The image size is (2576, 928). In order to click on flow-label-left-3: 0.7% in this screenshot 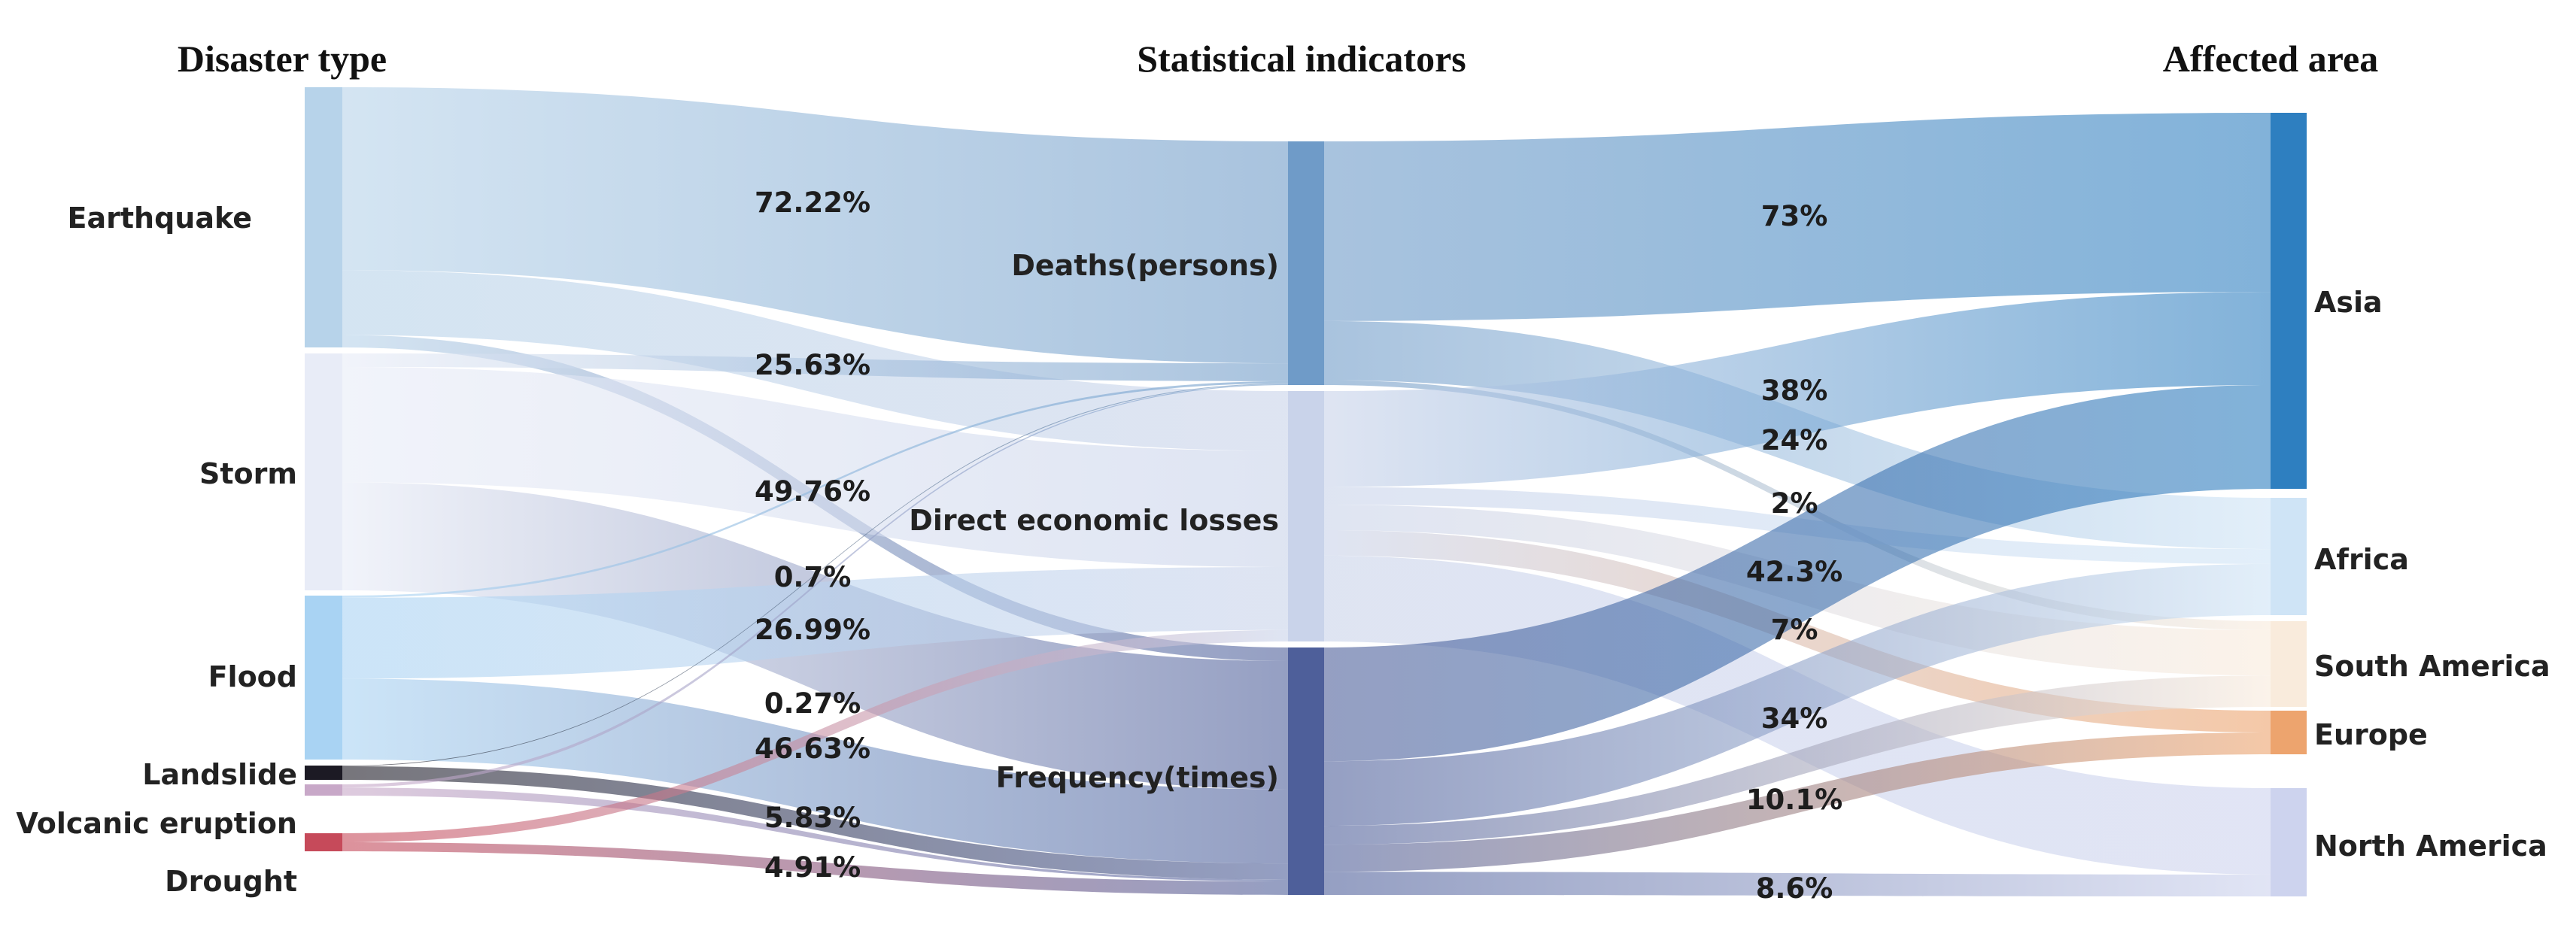, I will do `click(813, 577)`.